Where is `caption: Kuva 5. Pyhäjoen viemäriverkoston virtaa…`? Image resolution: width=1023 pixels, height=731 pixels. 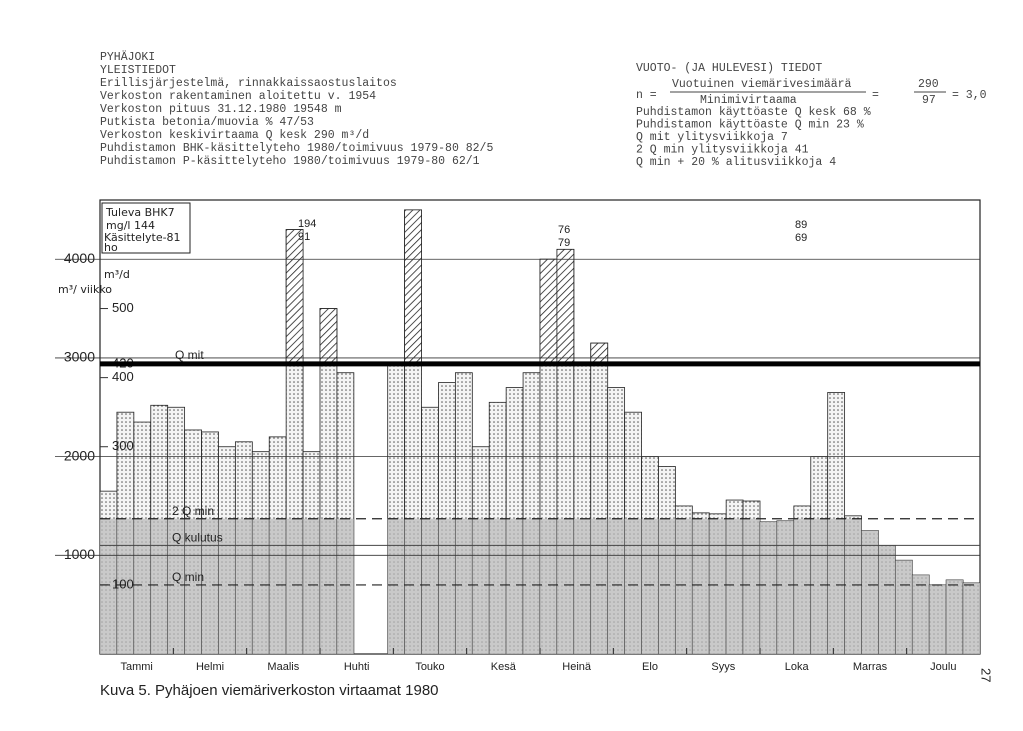 caption: Kuva 5. Pyhäjoen viemäriverkoston virtaa… is located at coordinates (269, 690).